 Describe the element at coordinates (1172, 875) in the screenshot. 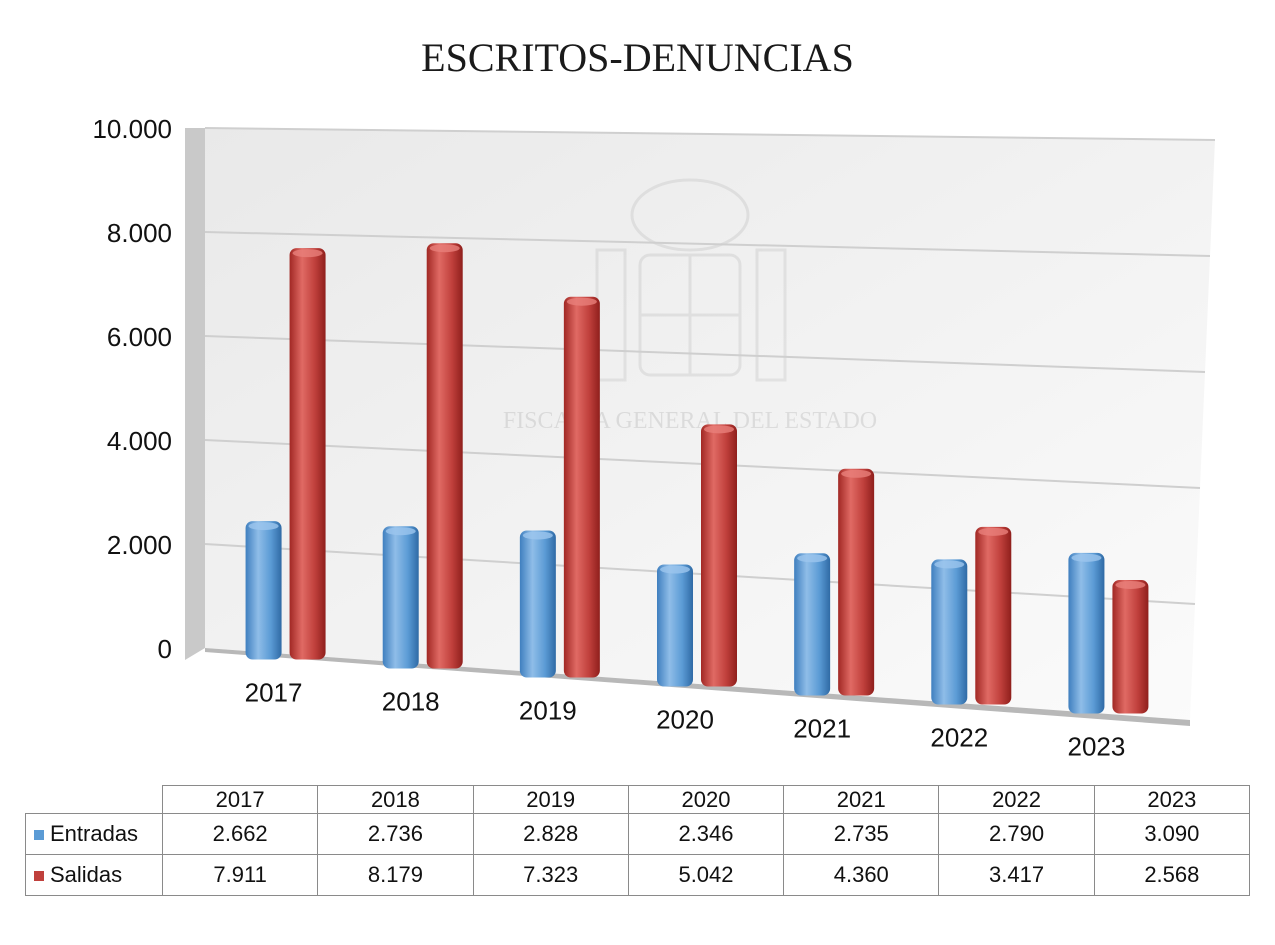

I see `table-cell: 2.568` at that location.